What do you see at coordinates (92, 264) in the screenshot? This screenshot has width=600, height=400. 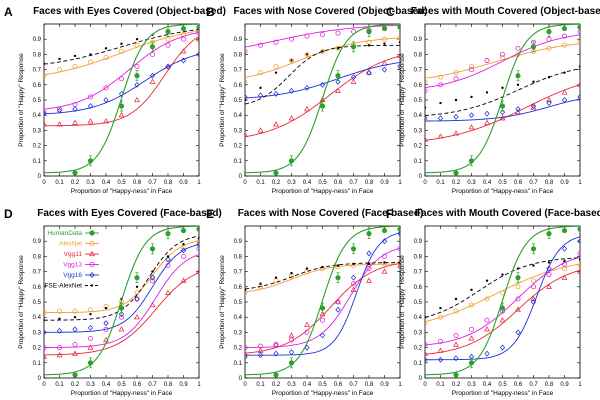 I see `legend-marker` at bounding box center [92, 264].